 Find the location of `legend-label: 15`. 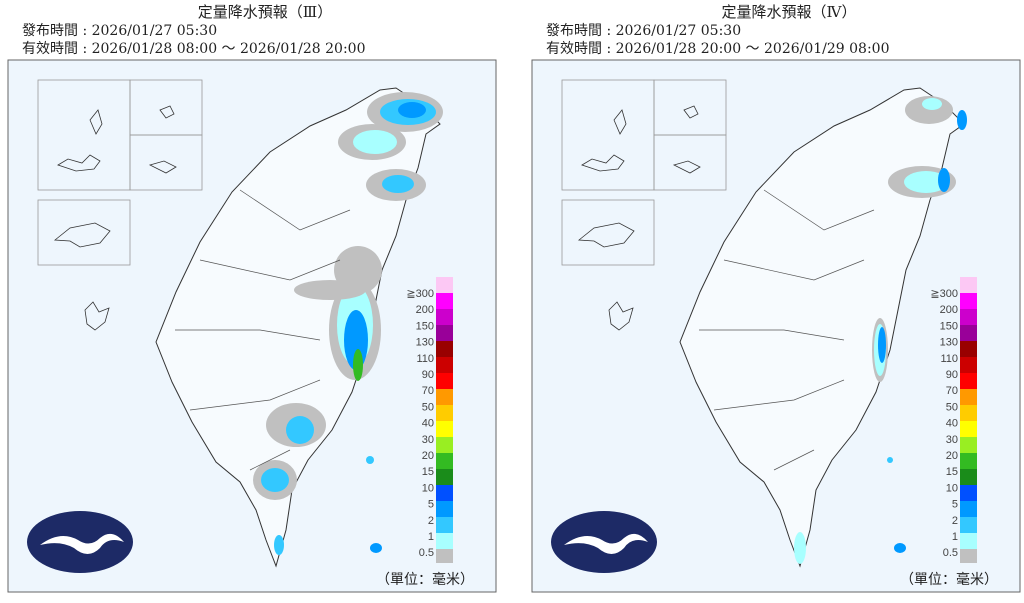

legend-label: 15 is located at coordinates (428, 472).